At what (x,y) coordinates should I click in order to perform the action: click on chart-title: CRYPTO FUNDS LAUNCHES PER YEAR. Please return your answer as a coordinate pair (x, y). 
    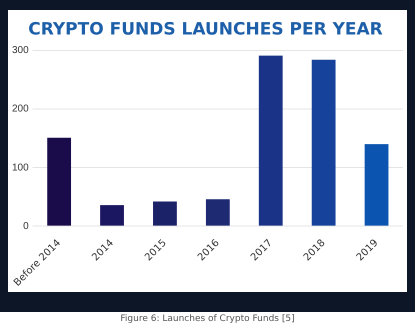
    Looking at the image, I should click on (205, 30).